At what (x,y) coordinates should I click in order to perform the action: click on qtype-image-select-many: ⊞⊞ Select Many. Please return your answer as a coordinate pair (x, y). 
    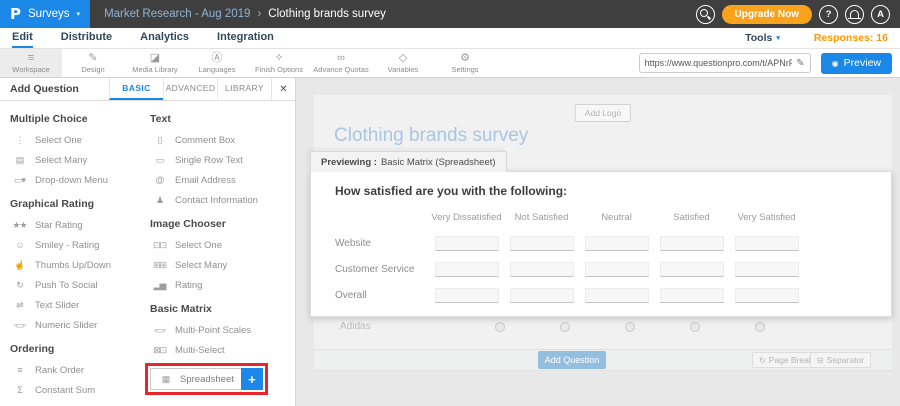
    Looking at the image, I should click on (222, 265).